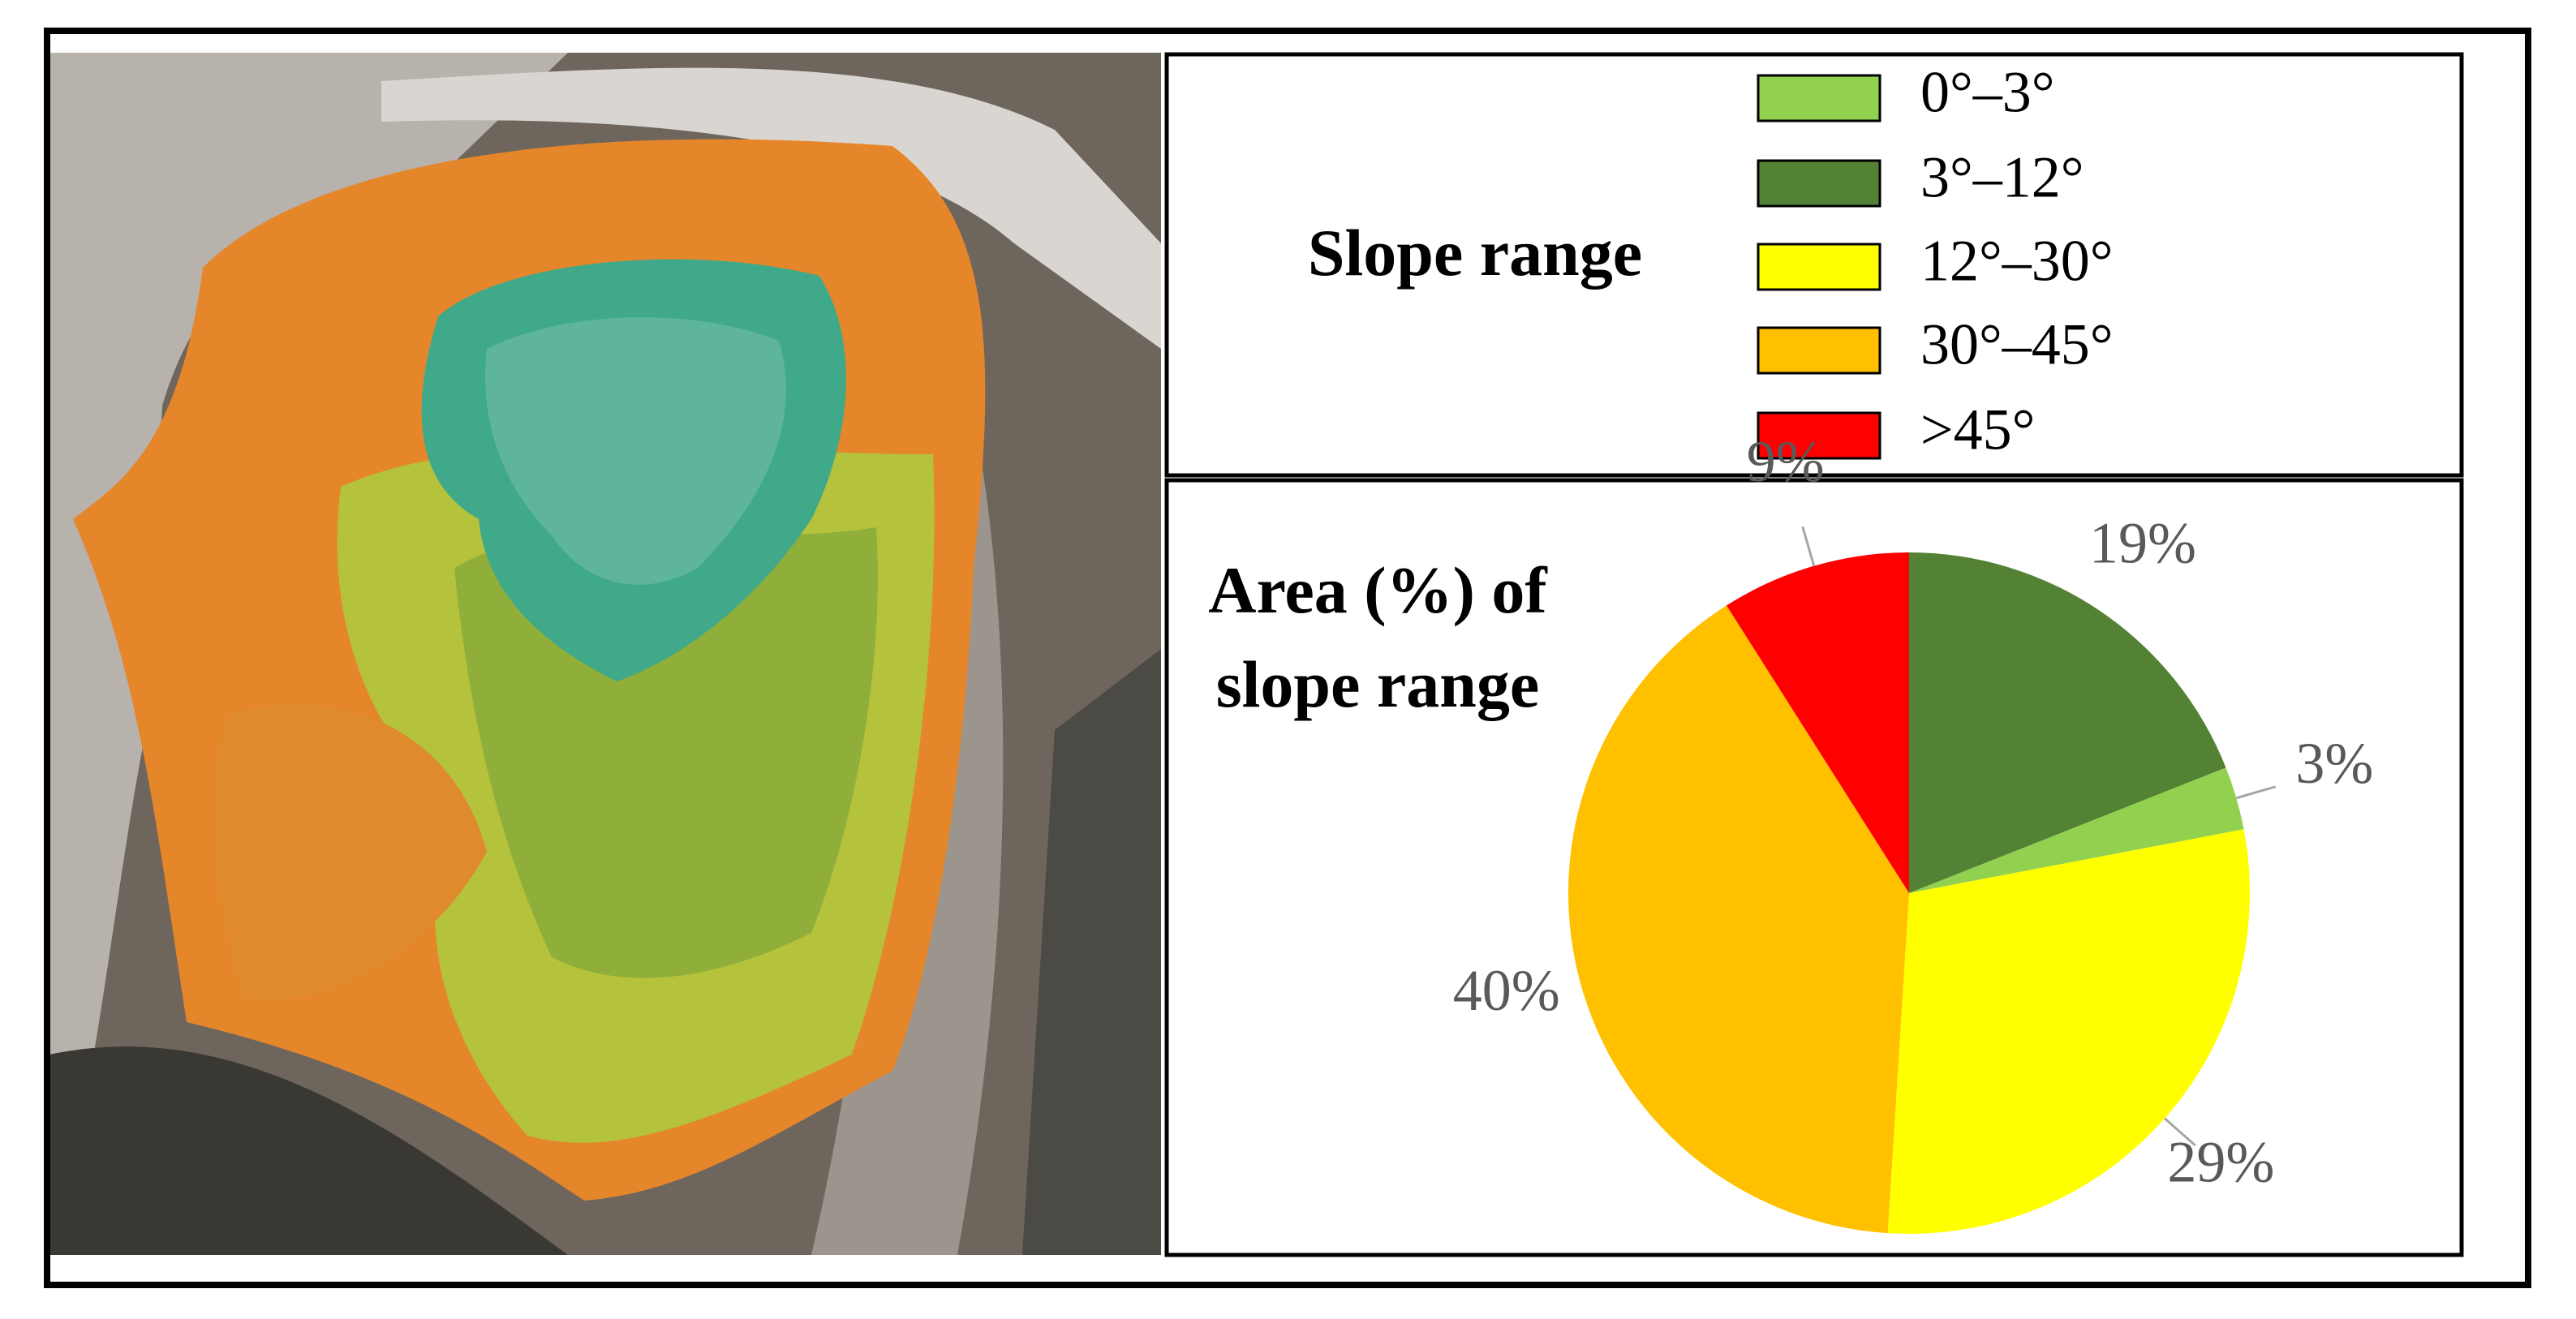  I want to click on data-label: 40%, so click(1506, 990).